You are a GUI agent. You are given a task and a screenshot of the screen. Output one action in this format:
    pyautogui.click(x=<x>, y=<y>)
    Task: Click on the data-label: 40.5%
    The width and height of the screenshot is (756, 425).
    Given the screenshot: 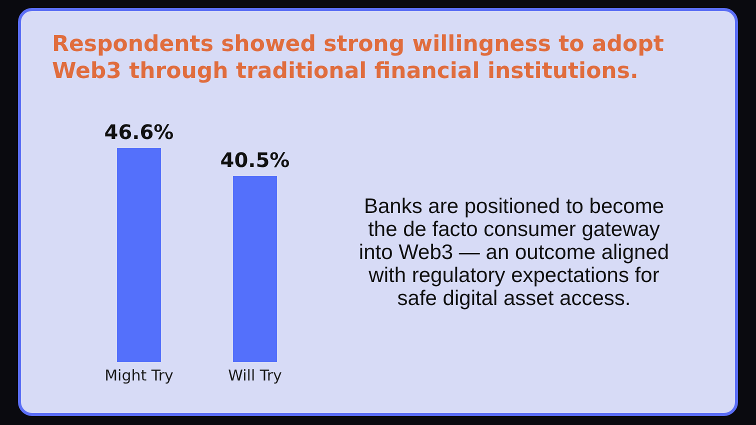 What is the action you would take?
    pyautogui.click(x=255, y=160)
    